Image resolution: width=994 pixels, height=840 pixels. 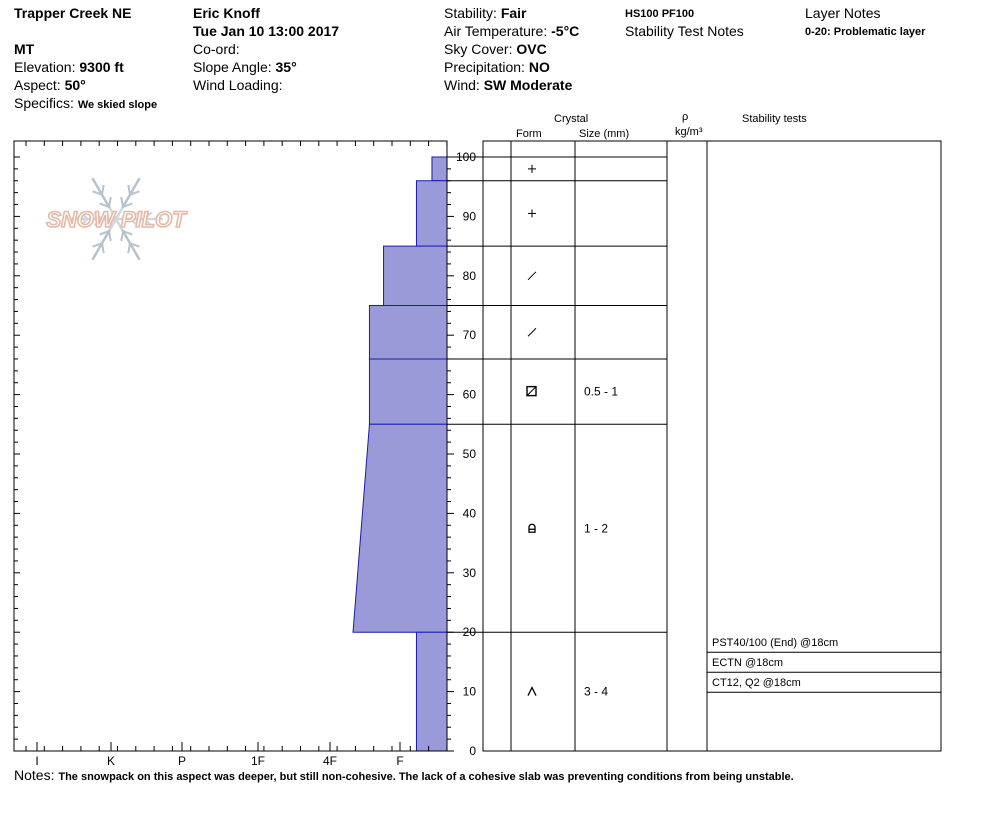 I want to click on stability-test: CT12, Q2 @18cm, so click(x=756, y=683).